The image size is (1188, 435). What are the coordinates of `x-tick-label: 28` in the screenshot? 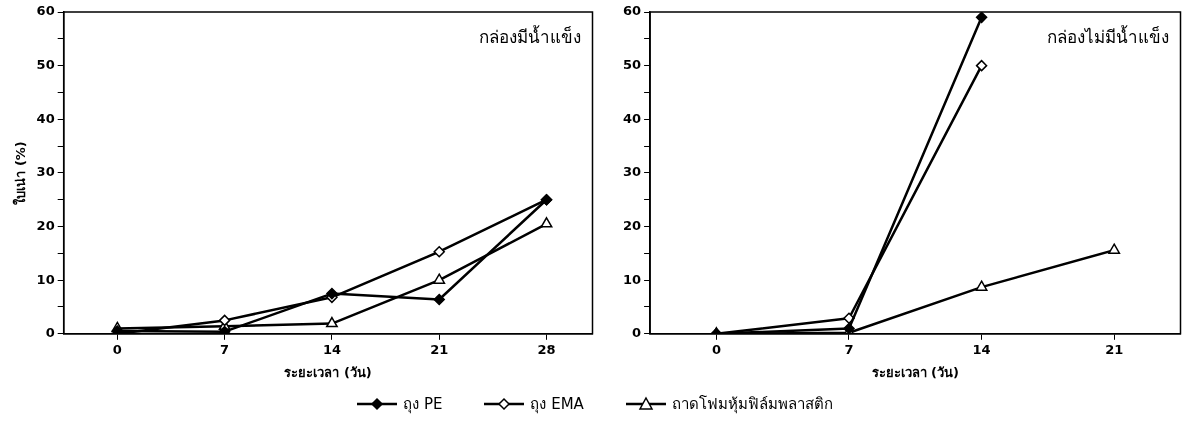 It's located at (546, 349).